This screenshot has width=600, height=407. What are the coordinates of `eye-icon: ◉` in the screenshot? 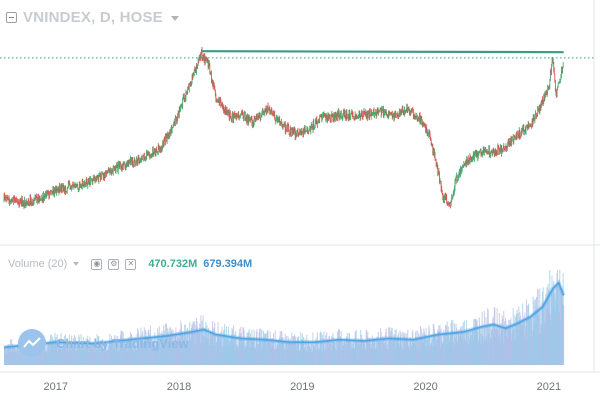 It's located at (97, 264).